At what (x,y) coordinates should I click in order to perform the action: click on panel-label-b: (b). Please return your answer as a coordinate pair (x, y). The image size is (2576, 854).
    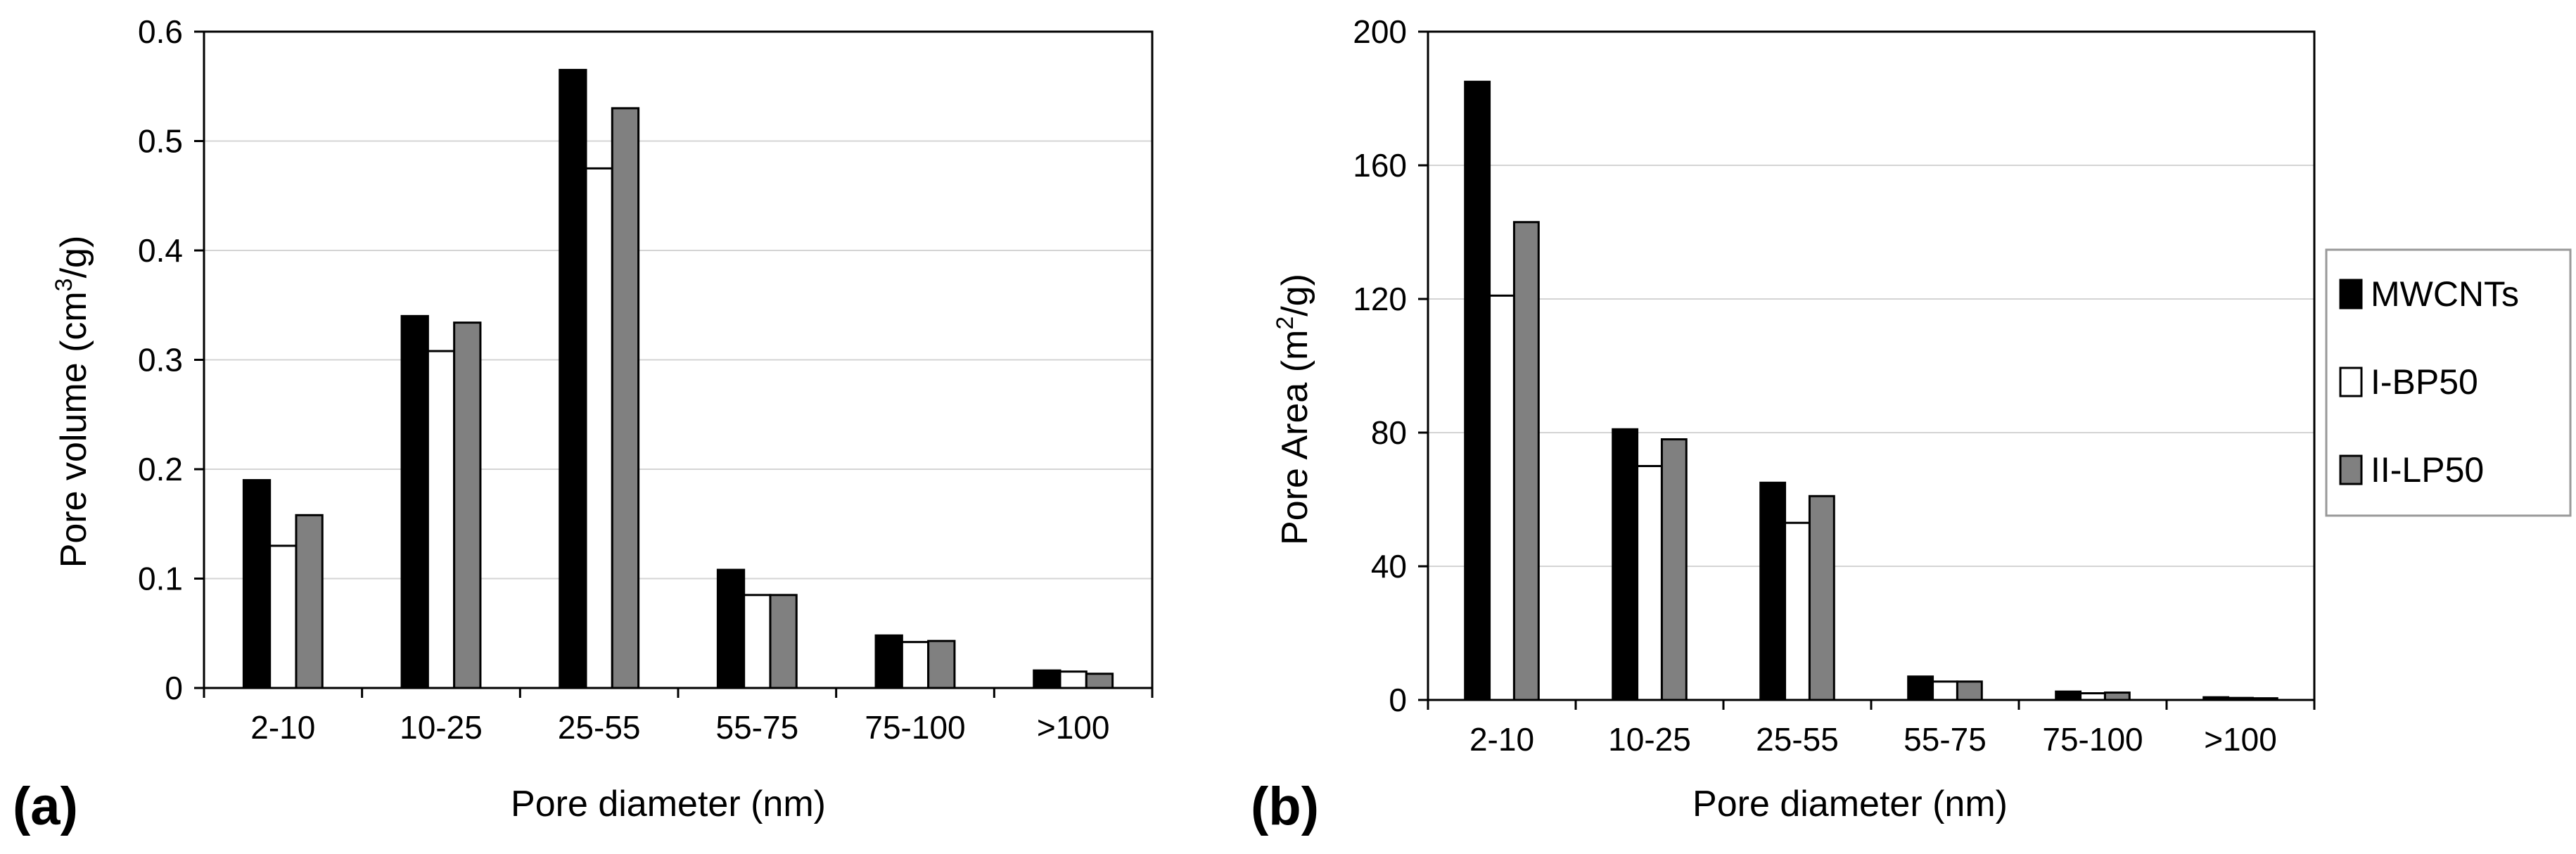
    Looking at the image, I should click on (1285, 806).